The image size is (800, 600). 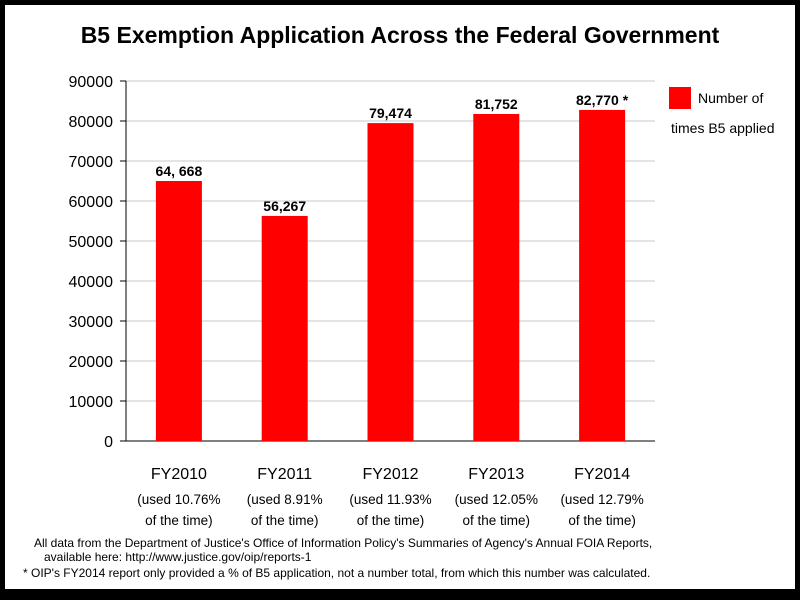 What do you see at coordinates (723, 128) in the screenshot?
I see `legend-label-line2: times B5 applied` at bounding box center [723, 128].